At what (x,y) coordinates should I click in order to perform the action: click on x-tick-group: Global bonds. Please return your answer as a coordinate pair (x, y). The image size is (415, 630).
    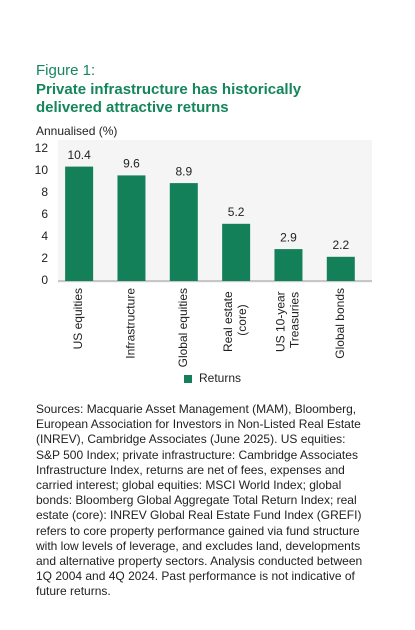
    Looking at the image, I should click on (340, 323).